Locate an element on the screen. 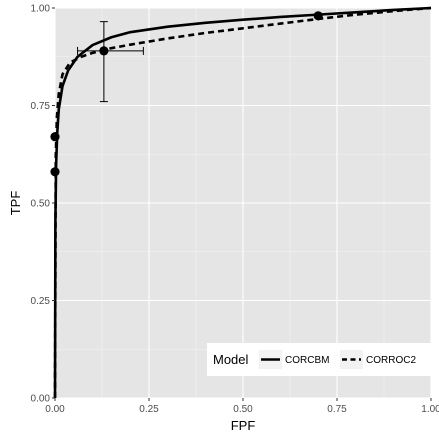 The width and height of the screenshot is (439, 440). x-tick-label: 0.25 is located at coordinates (149, 409).